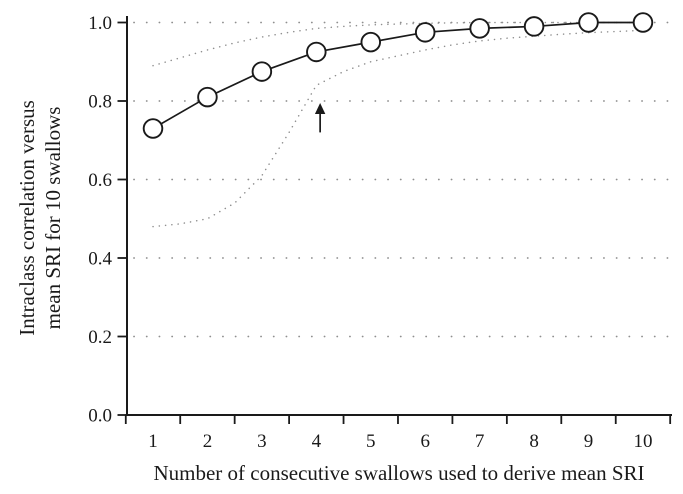 The height and width of the screenshot is (494, 683). I want to click on y-tick-label: 0.6, so click(100, 180).